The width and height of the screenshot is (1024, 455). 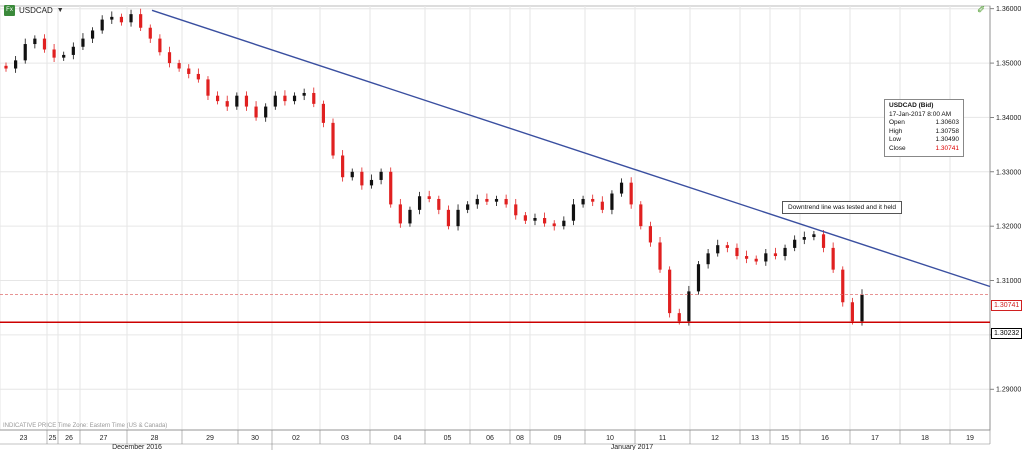 I want to click on x-tick-label: 25, so click(x=53, y=438).